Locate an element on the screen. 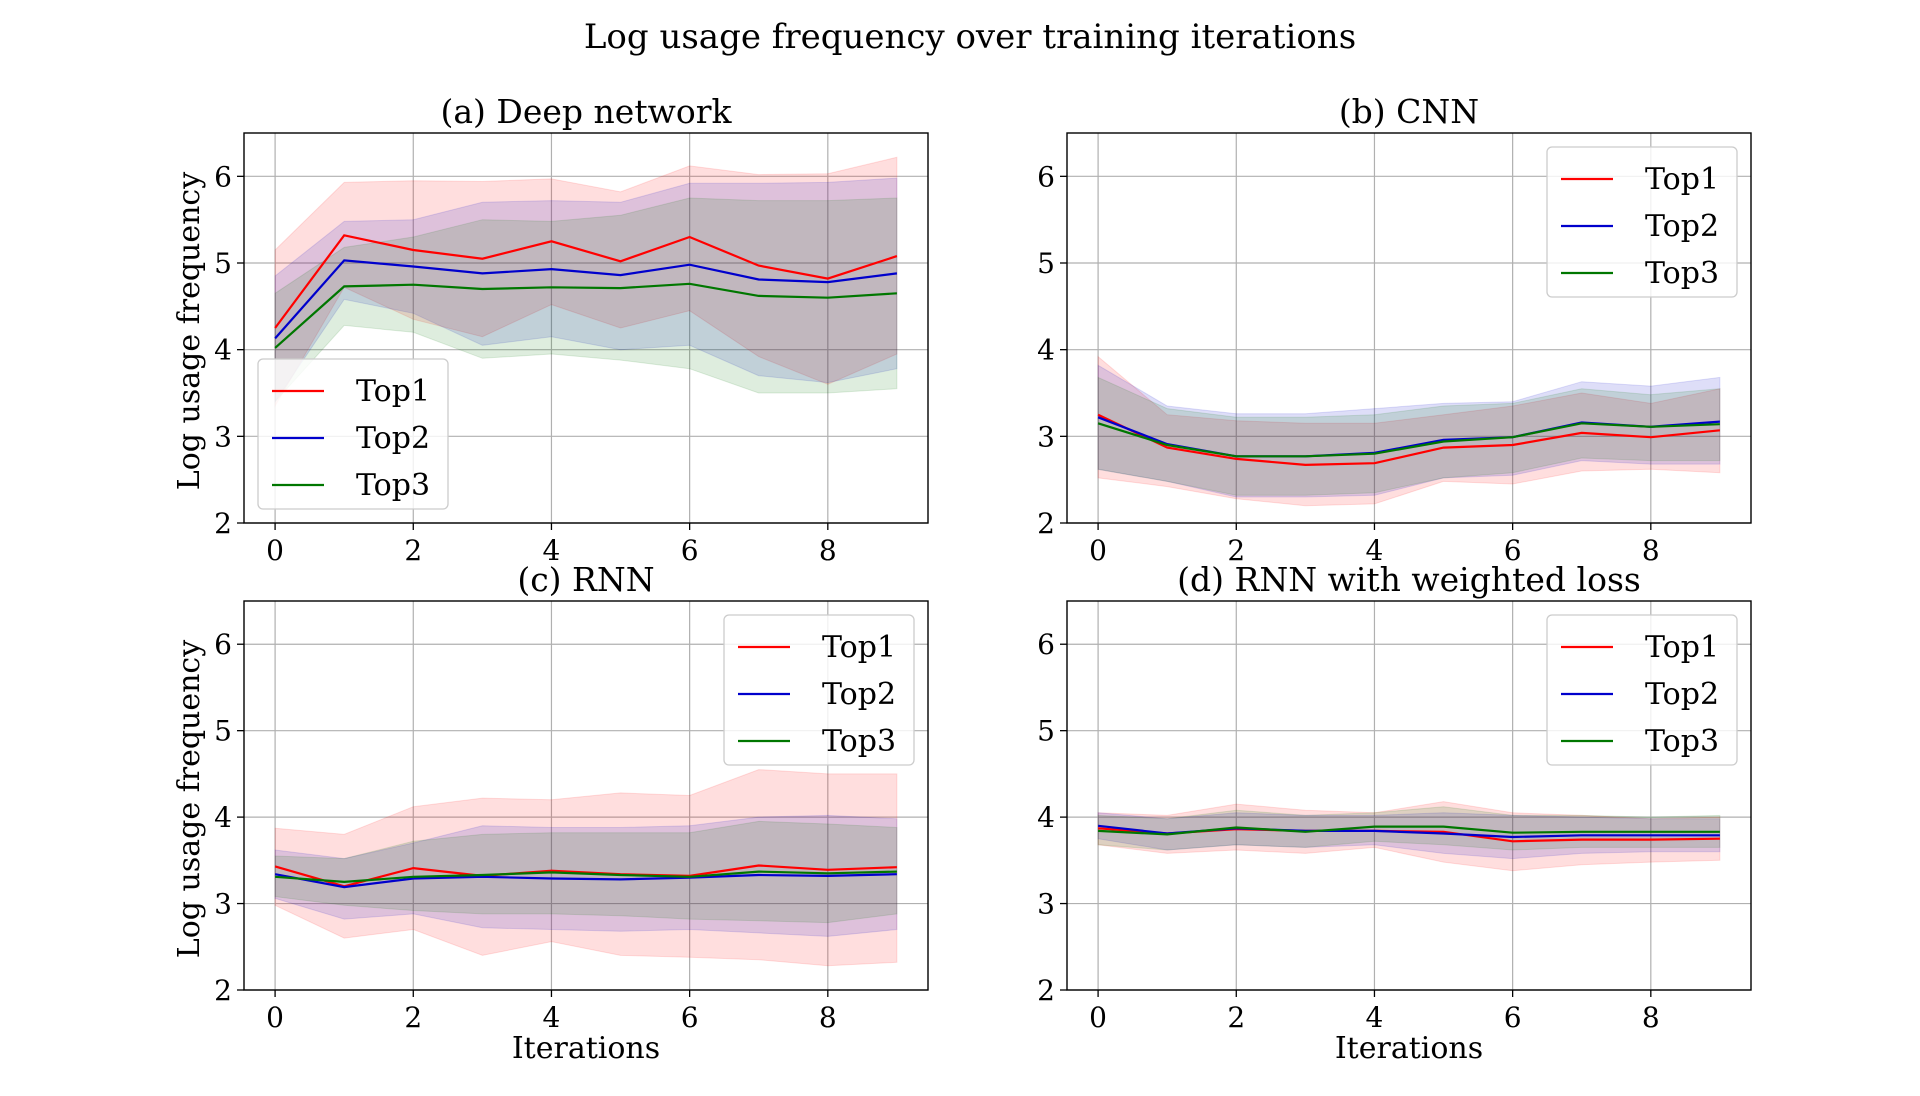  panel-title: (a) Deep network is located at coordinates (587, 111).